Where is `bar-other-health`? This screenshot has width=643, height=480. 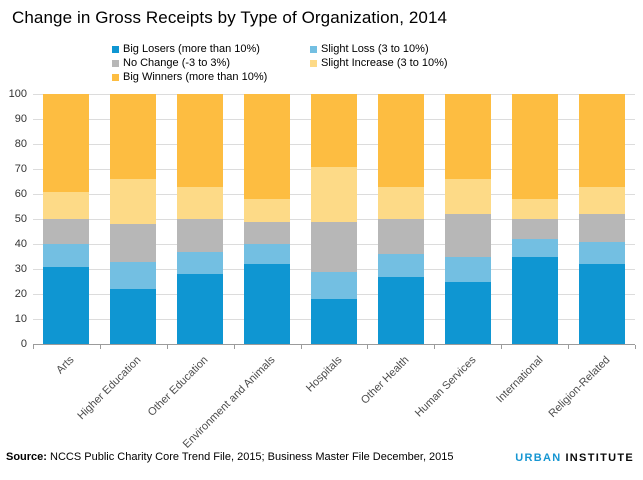 bar-other-health is located at coordinates (400, 219).